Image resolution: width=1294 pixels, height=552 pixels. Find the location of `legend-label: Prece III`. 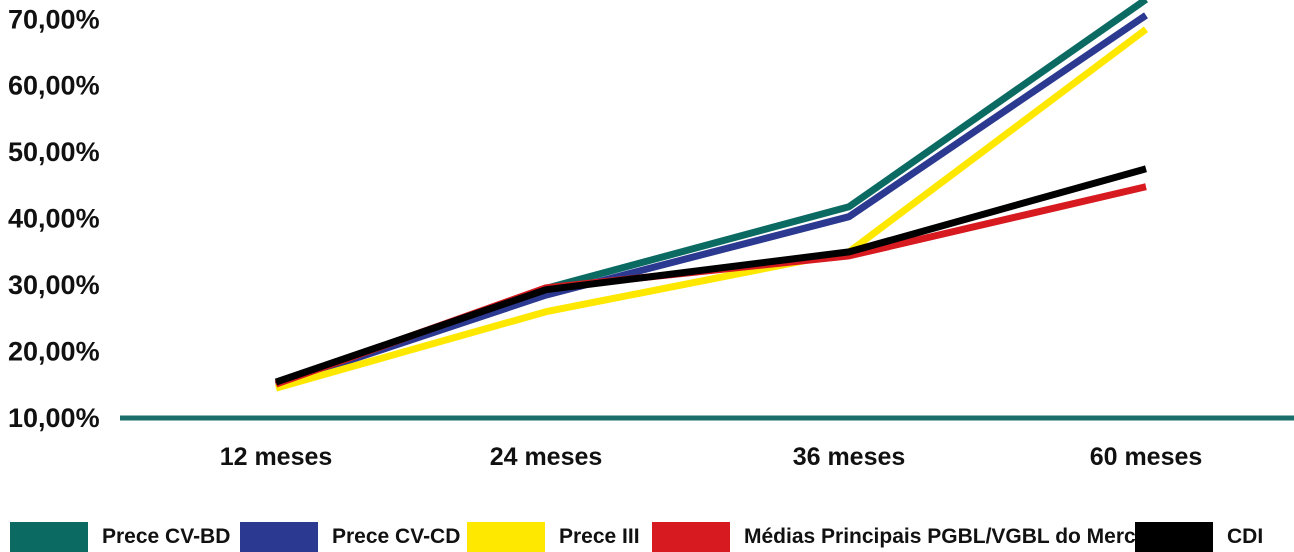

legend-label: Prece III is located at coordinates (599, 536).